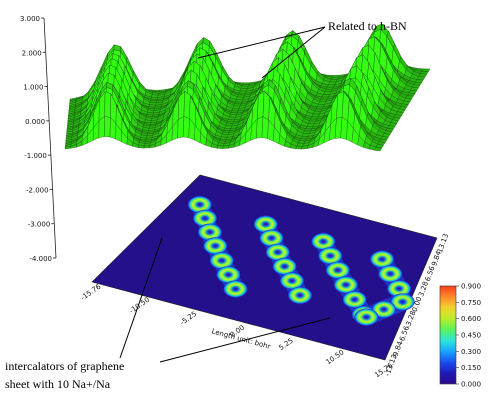 This screenshot has height=407, width=494. Describe the element at coordinates (471, 287) in the screenshot. I see `colorbar-tick-label: 0.900` at that location.